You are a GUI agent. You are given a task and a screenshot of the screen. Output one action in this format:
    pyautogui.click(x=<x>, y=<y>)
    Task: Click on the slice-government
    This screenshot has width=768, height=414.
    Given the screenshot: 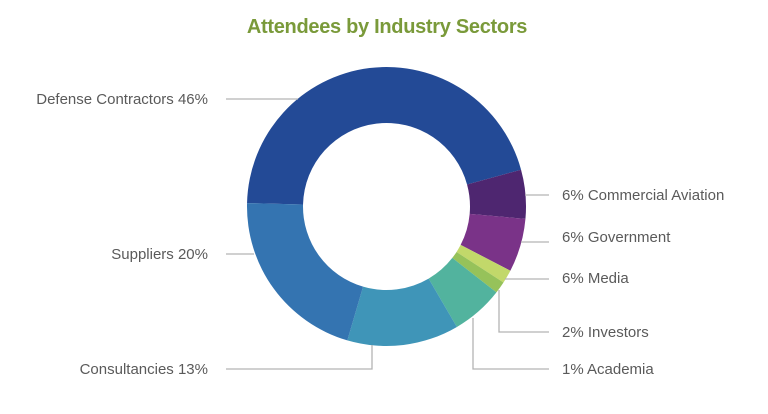 What is the action you would take?
    pyautogui.click(x=493, y=242)
    